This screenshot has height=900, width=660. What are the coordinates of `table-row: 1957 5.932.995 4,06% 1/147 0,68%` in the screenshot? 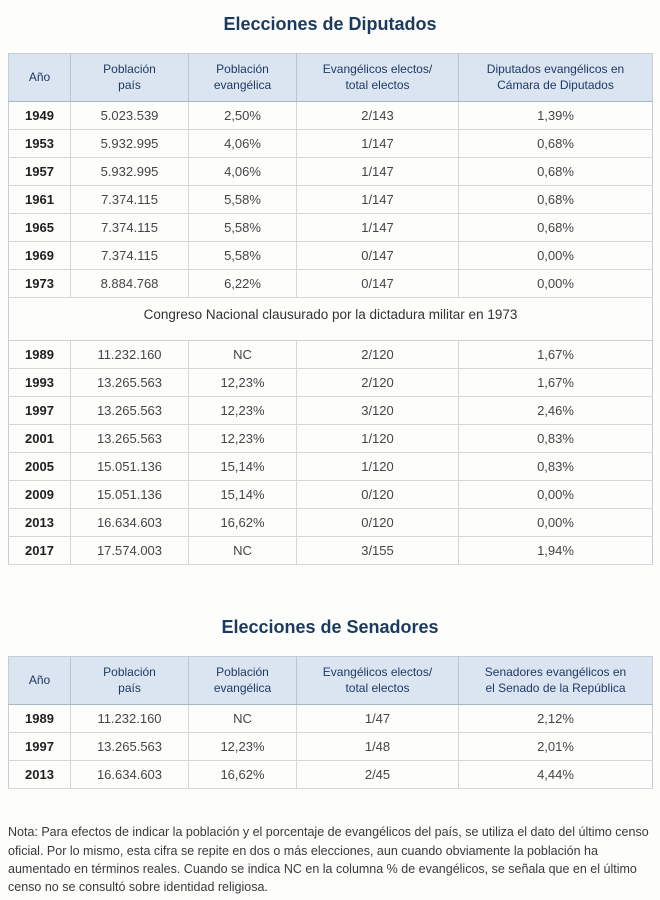 It's located at (330, 172).